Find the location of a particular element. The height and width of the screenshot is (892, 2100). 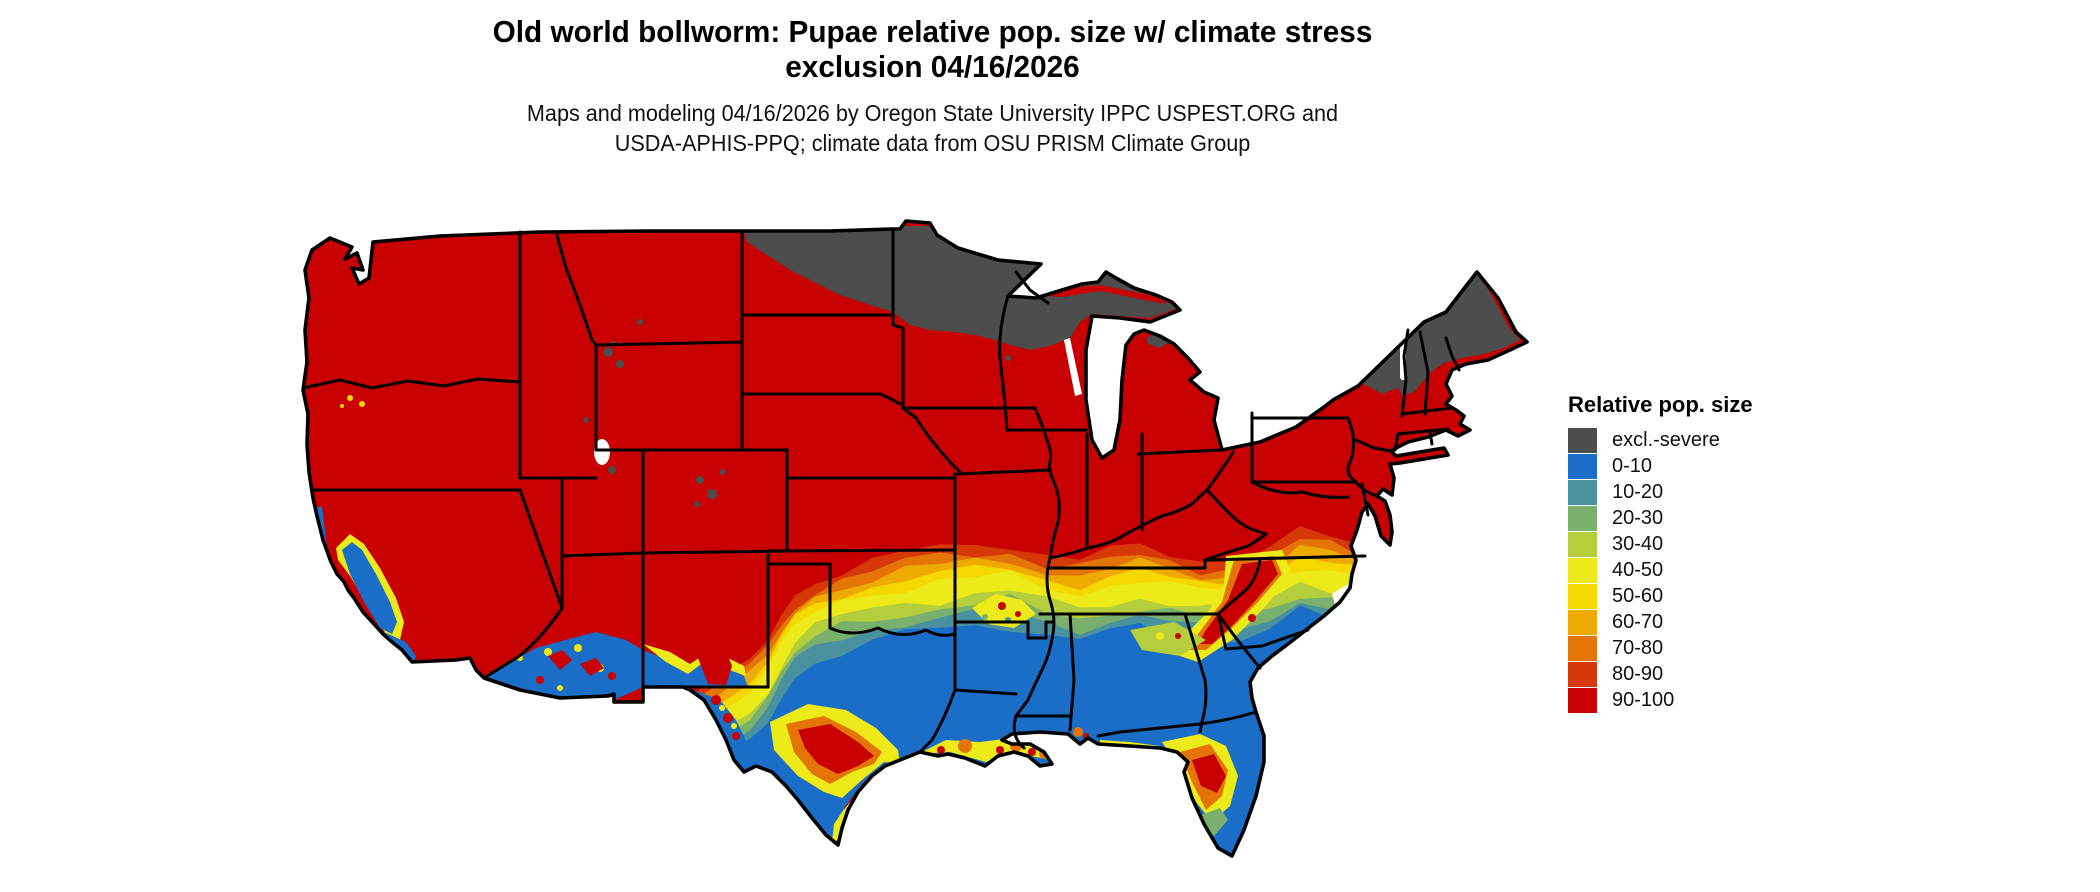

legend-item-excl.-severe: excl.-severe is located at coordinates (1688, 440).